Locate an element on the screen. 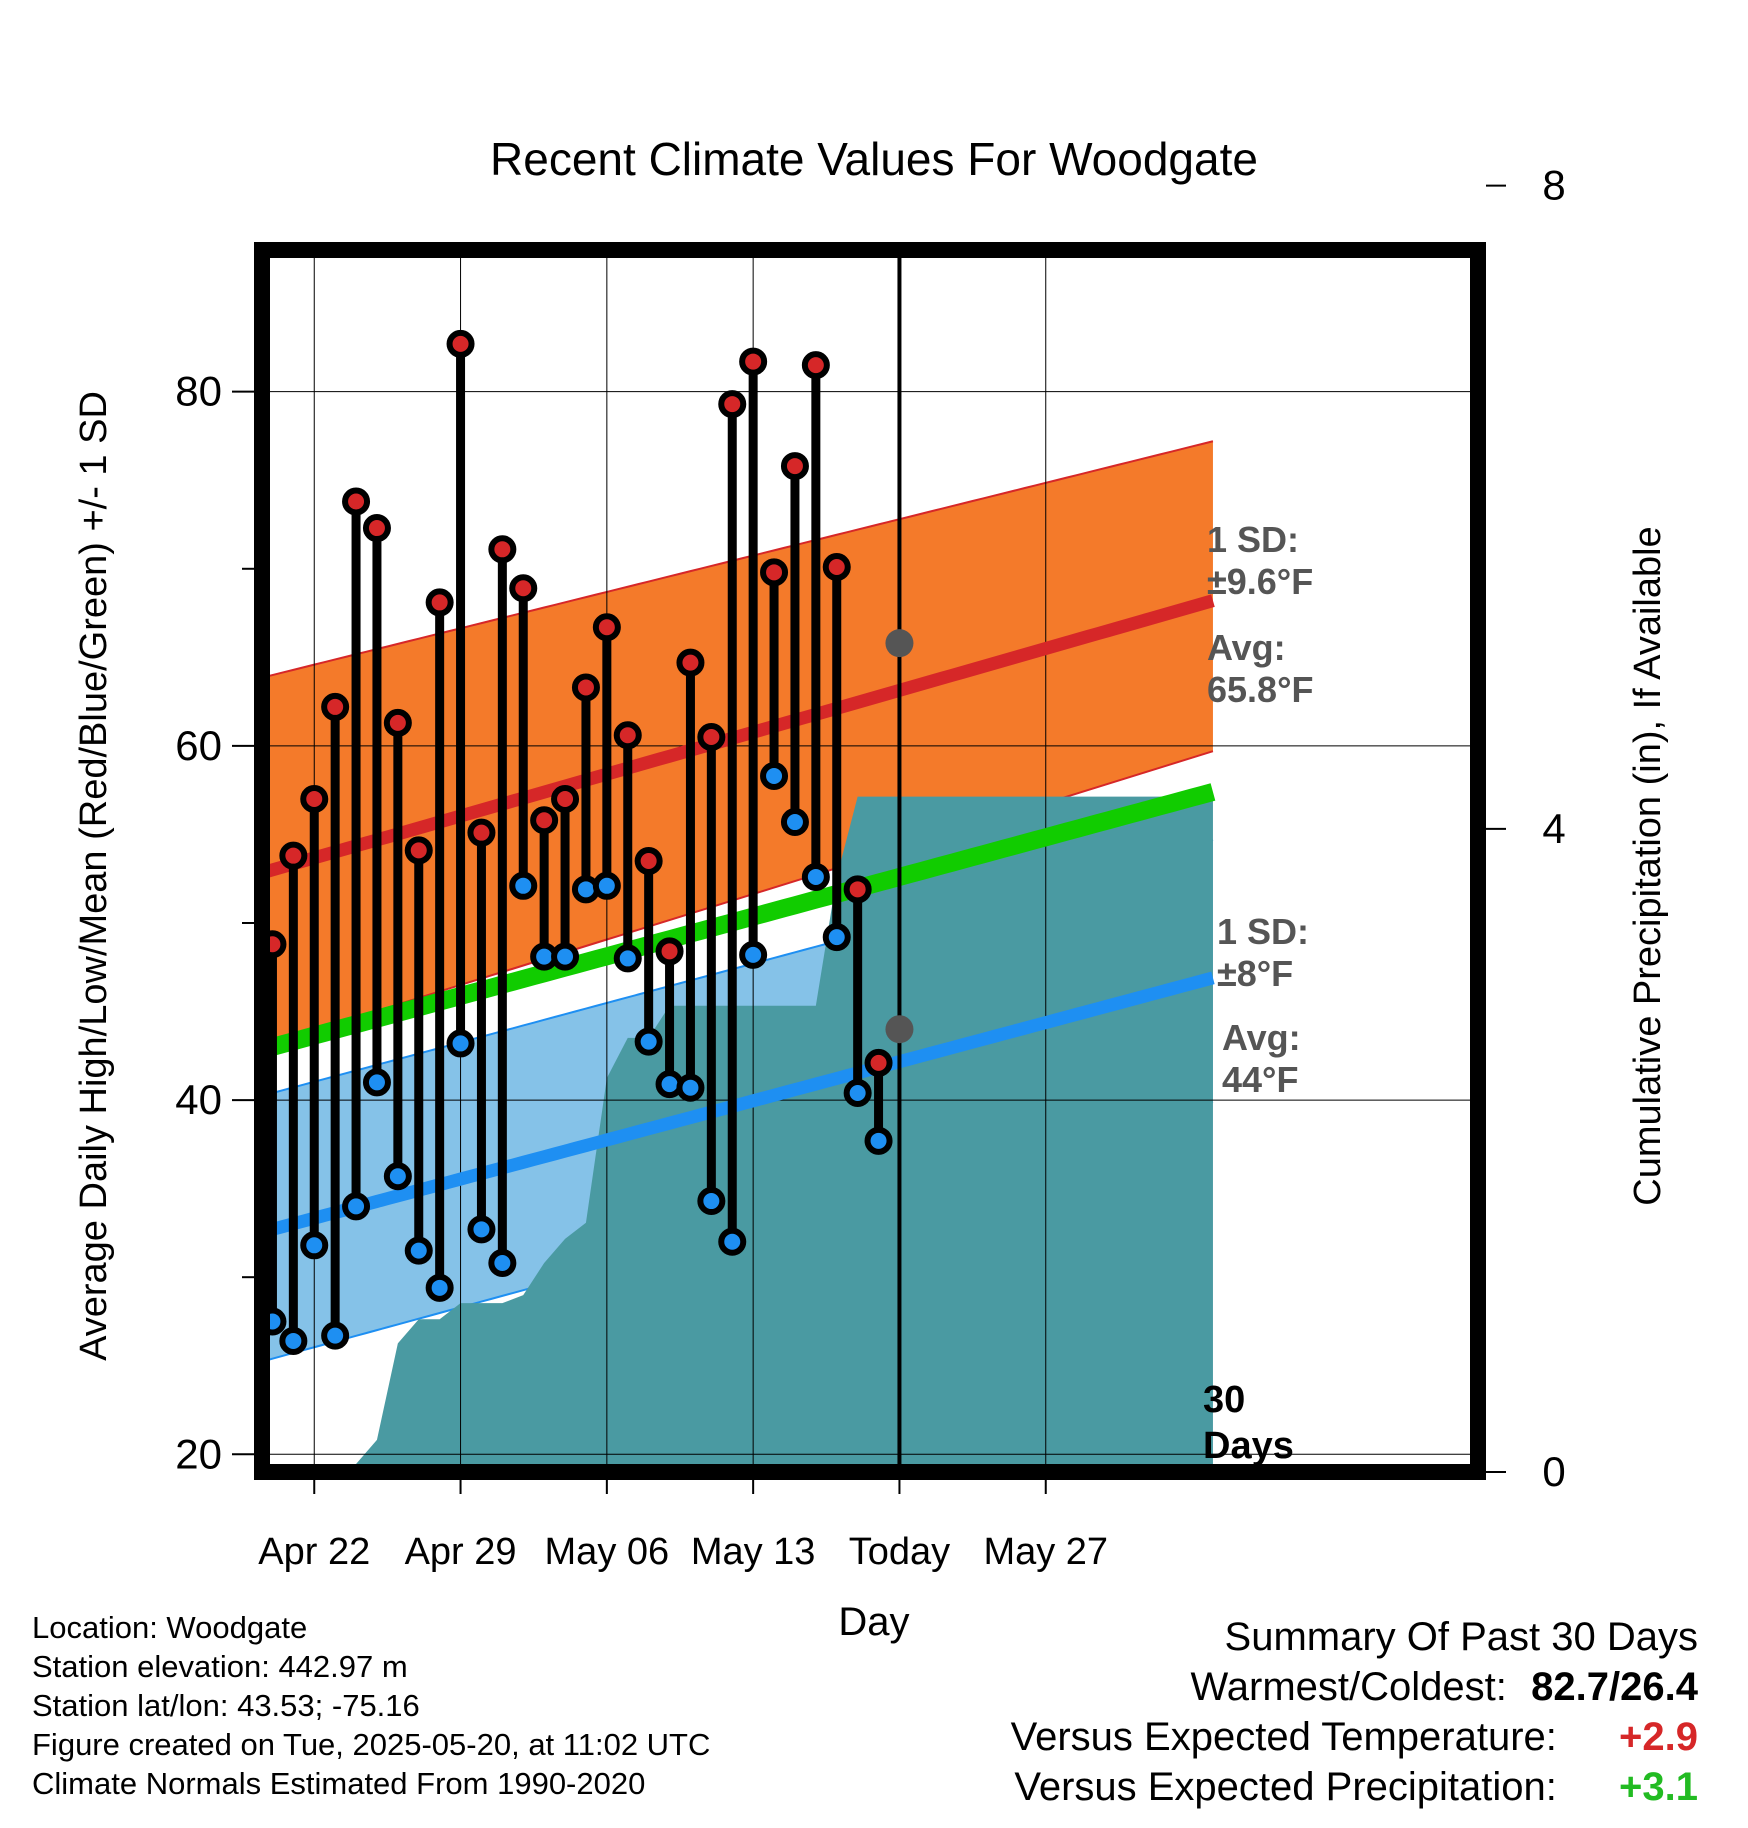 Image resolution: width=1748 pixels, height=1828 pixels. today-avg-high-marker is located at coordinates (899, 643).